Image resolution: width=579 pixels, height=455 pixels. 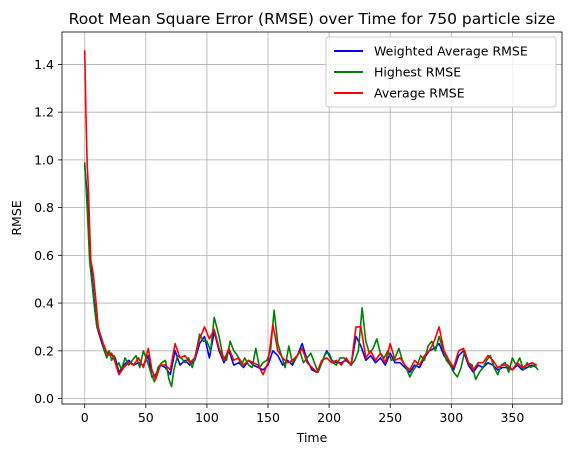 What do you see at coordinates (44, 207) in the screenshot?
I see `y-tick-label: 0.8` at bounding box center [44, 207].